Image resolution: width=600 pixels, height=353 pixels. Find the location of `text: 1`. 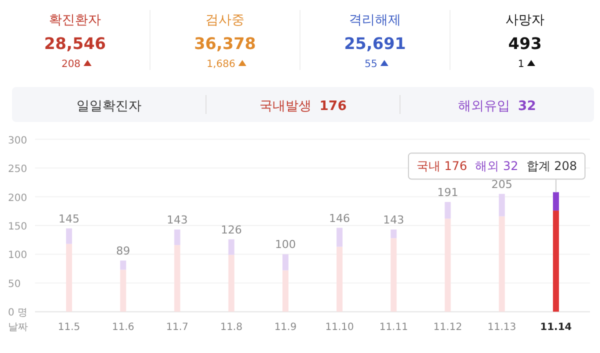

text: 1 is located at coordinates (521, 64).